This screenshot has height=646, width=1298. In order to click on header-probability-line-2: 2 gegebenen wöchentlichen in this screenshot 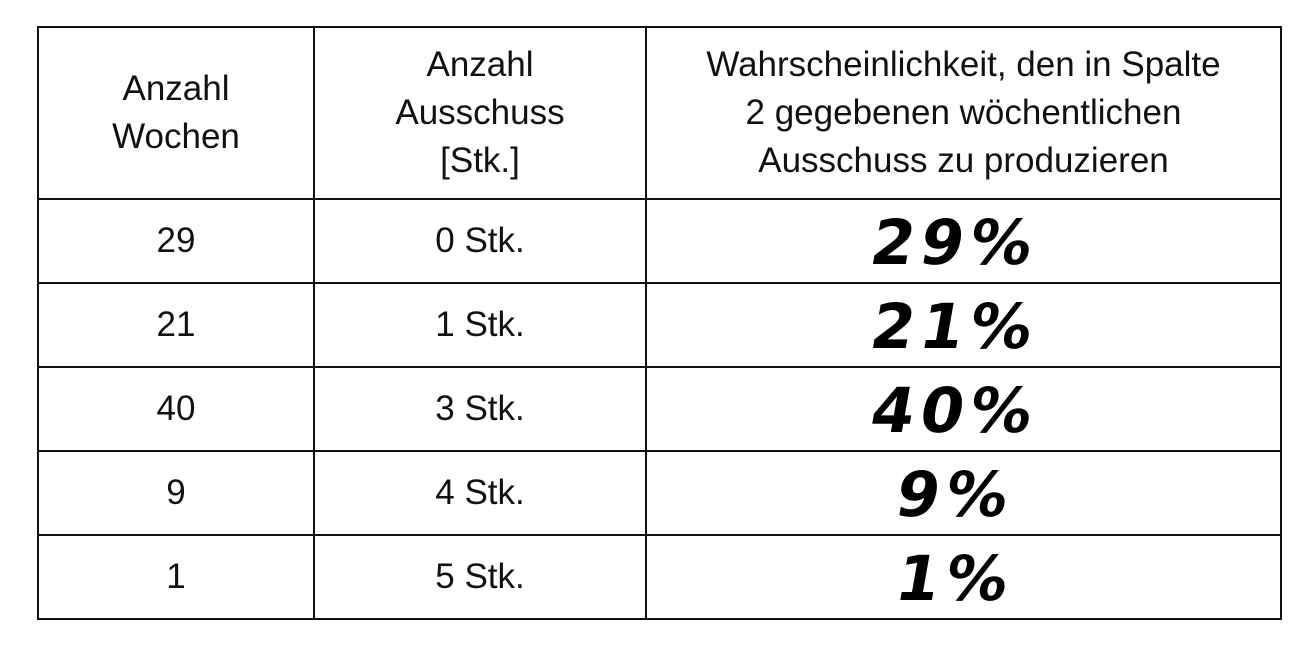, I will do `click(963, 112)`.